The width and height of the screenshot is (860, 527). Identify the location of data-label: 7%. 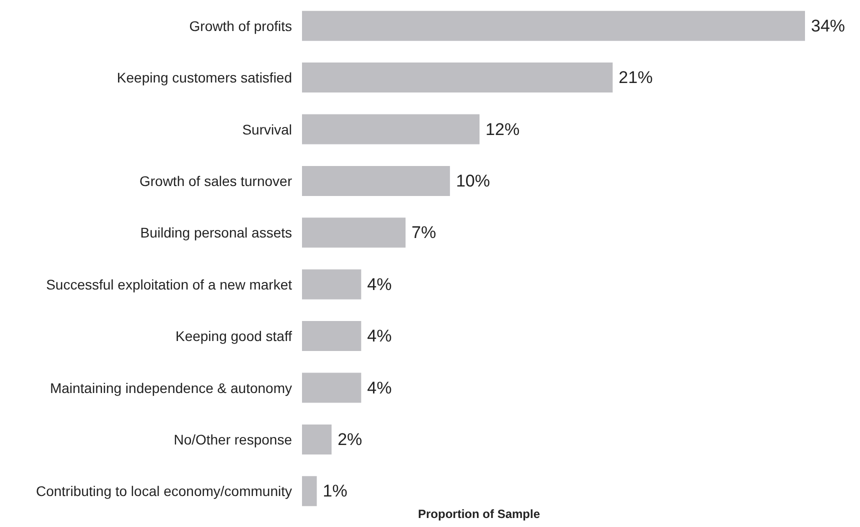
(424, 232).